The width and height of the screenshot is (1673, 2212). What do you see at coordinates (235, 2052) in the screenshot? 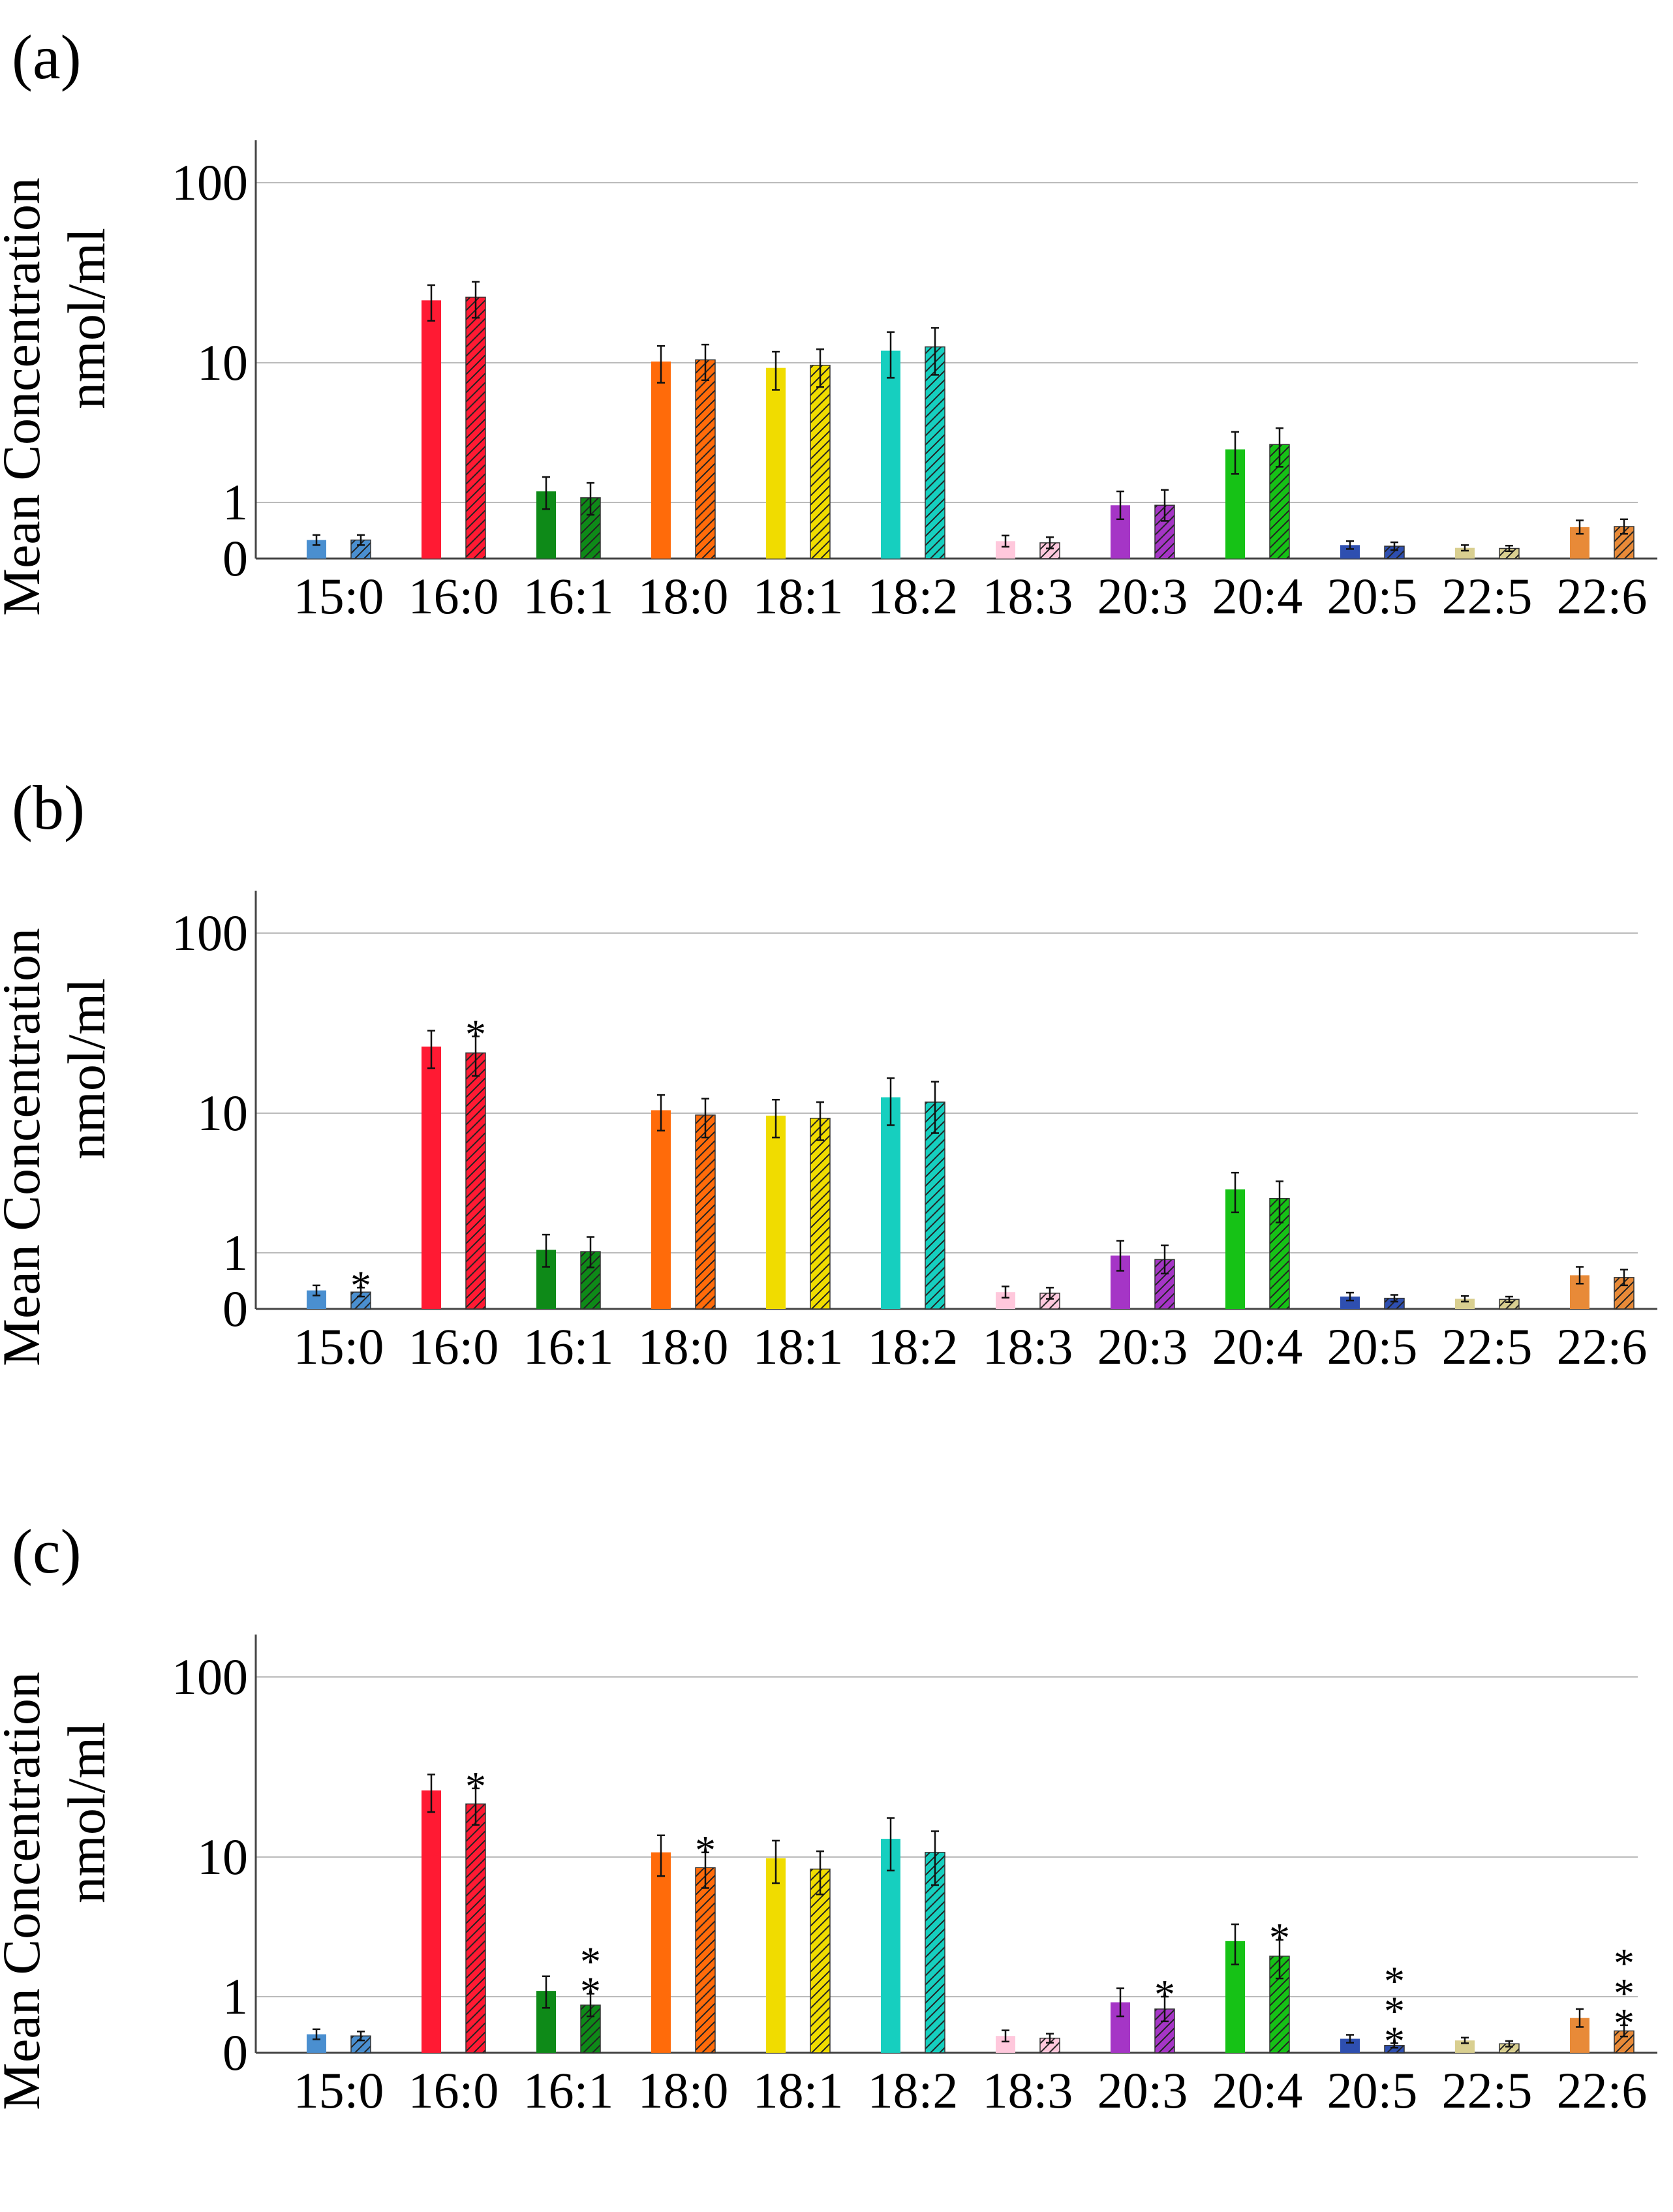
I see `y-tick-label: 0` at bounding box center [235, 2052].